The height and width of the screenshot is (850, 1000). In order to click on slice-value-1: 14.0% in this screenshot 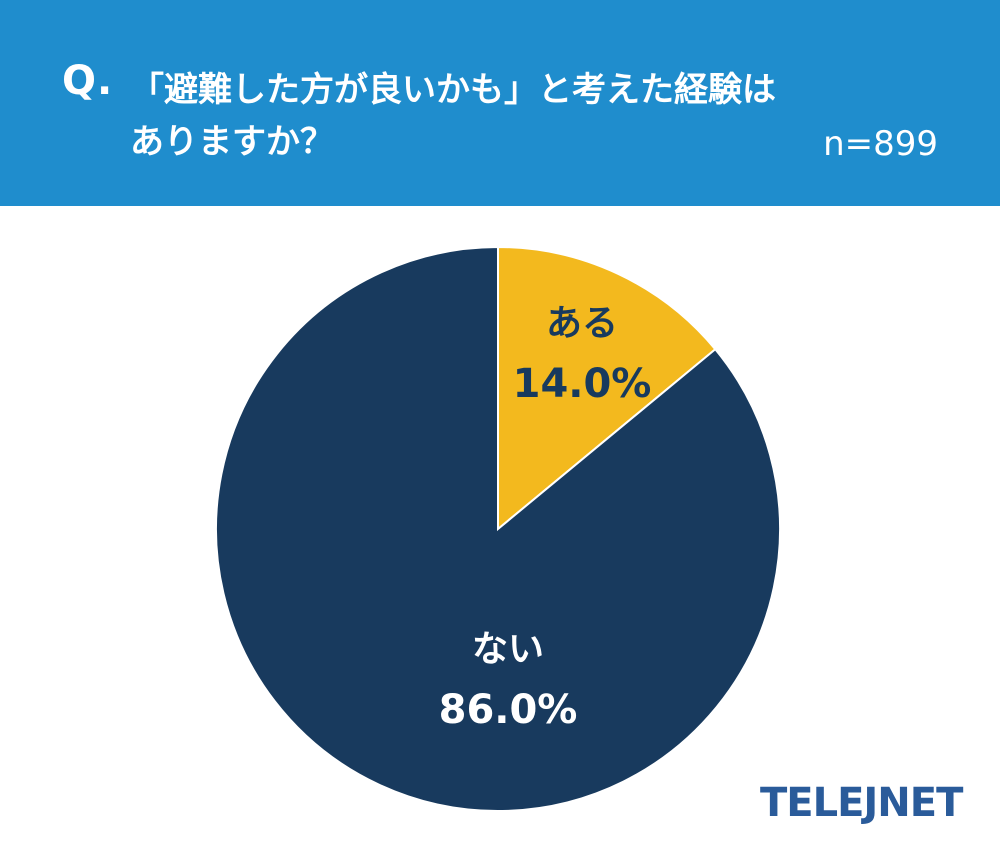, I will do `click(582, 384)`.